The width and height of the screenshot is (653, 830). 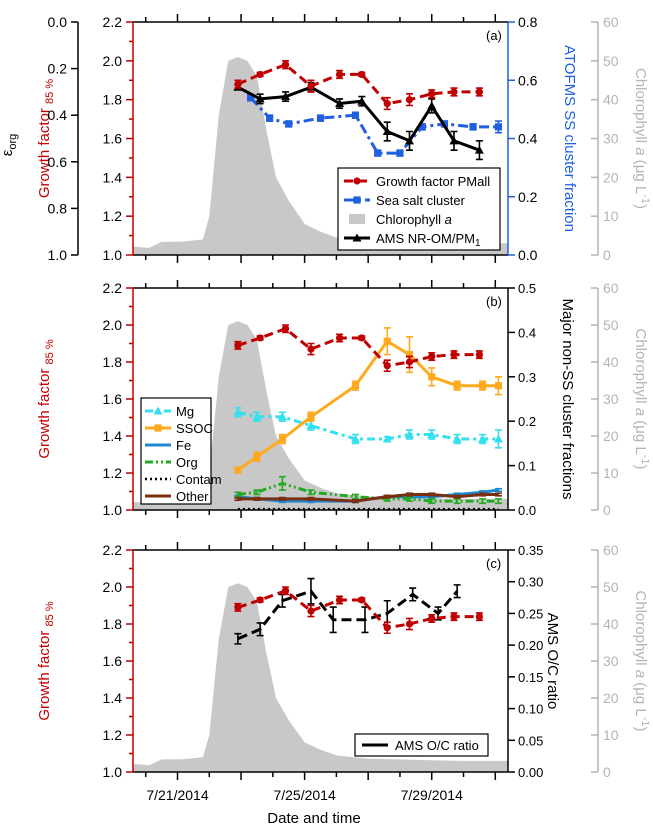 I want to click on outer-left-axis-tick-label: 0.4, so click(x=58, y=115).